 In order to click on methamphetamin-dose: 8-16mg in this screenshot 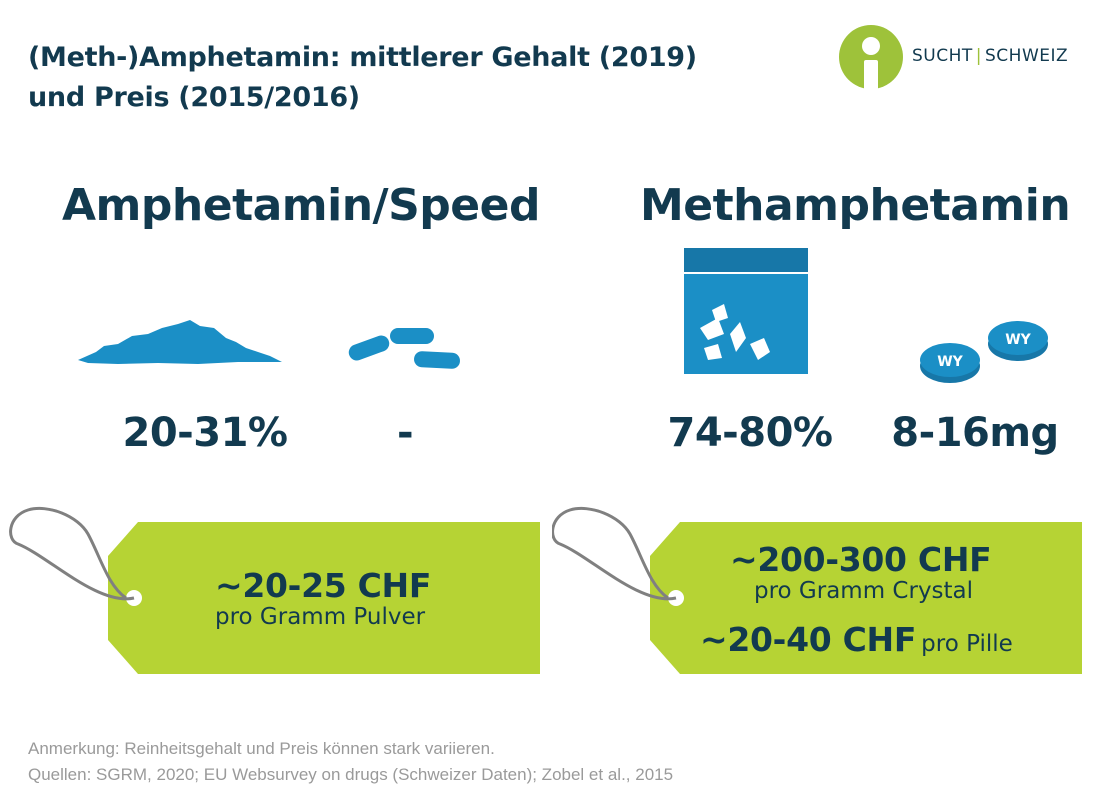, I will do `click(975, 433)`.